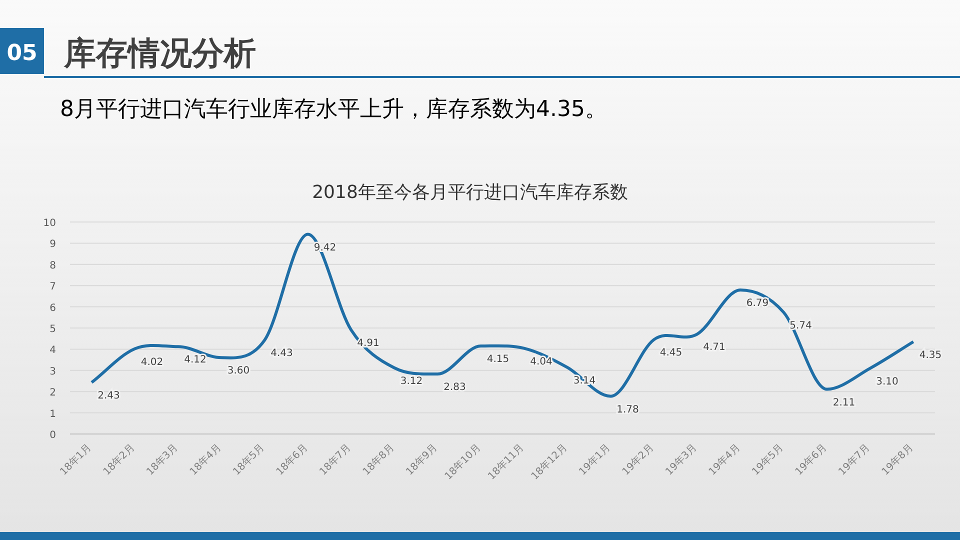 Image resolution: width=960 pixels, height=540 pixels. What do you see at coordinates (897, 460) in the screenshot?
I see `x-tick-label: 19年8月` at bounding box center [897, 460].